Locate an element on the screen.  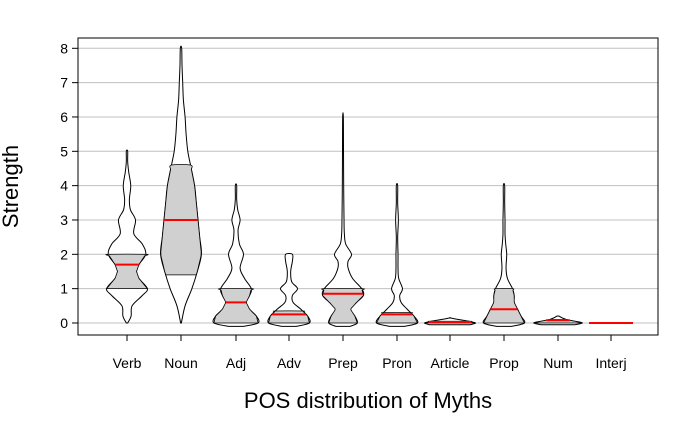
y-tick-label: 7 is located at coordinates (64, 83).